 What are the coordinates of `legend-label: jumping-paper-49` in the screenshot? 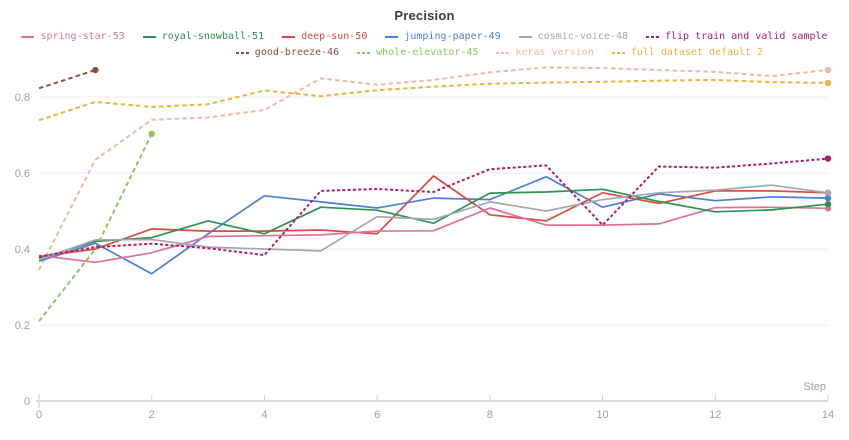 It's located at (452, 36).